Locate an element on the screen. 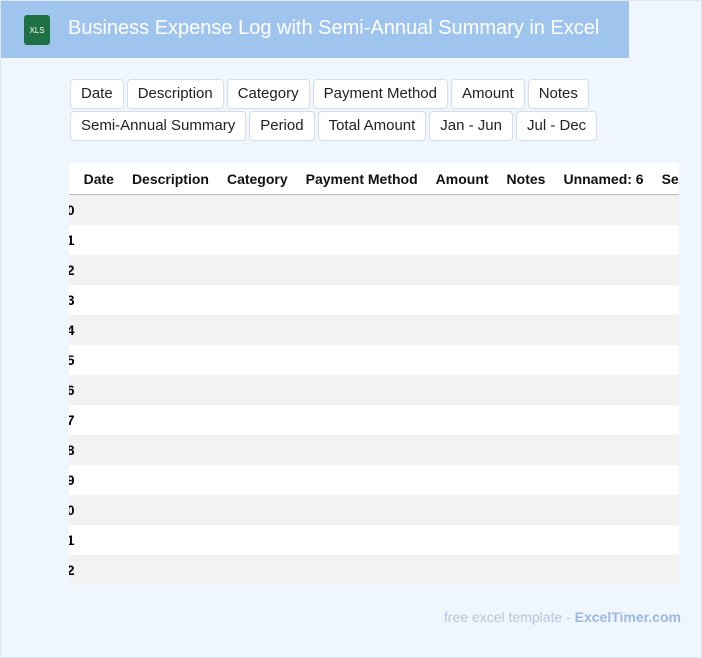 The width and height of the screenshot is (702, 658). table-row: 3 is located at coordinates (374, 300).